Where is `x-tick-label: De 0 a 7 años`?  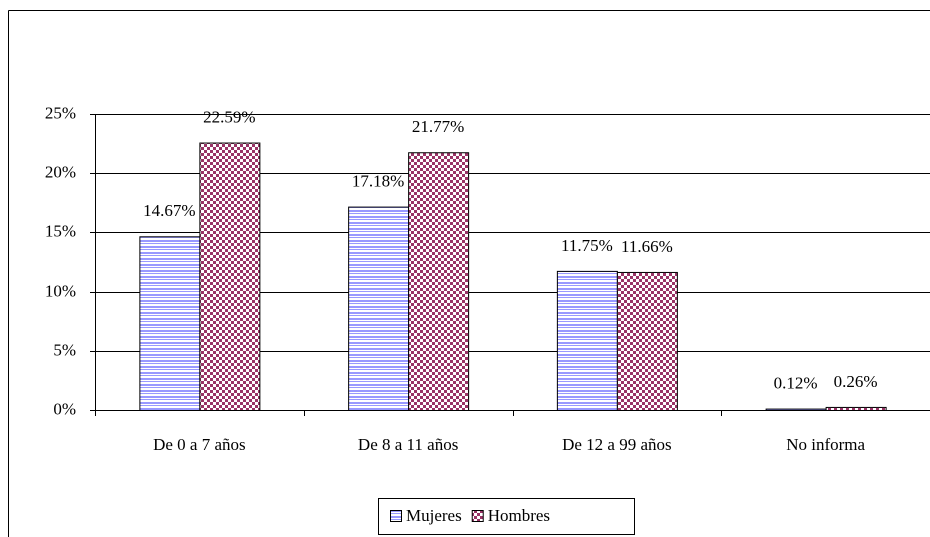 x-tick-label: De 0 a 7 años is located at coordinates (199, 444).